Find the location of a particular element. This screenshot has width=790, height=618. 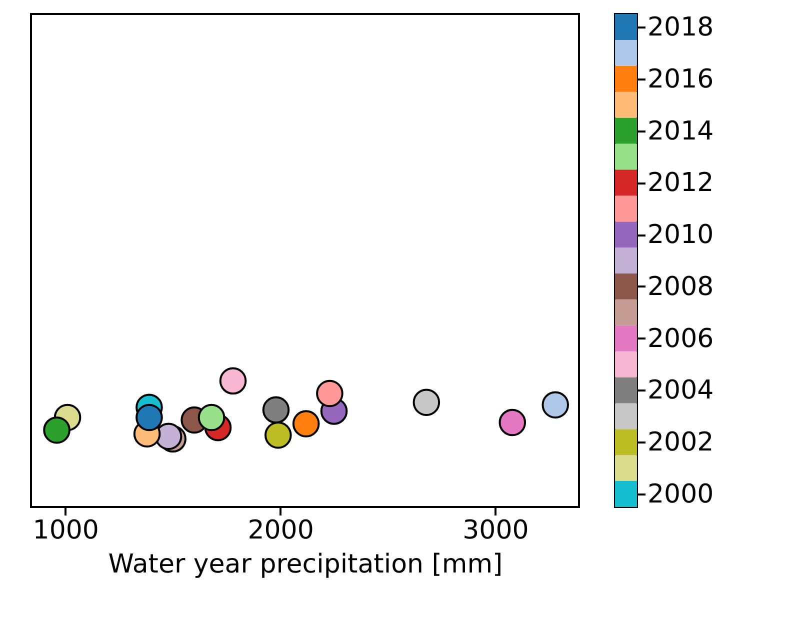

x-axis-title: Water year precipitation [mm] is located at coordinates (305, 565).